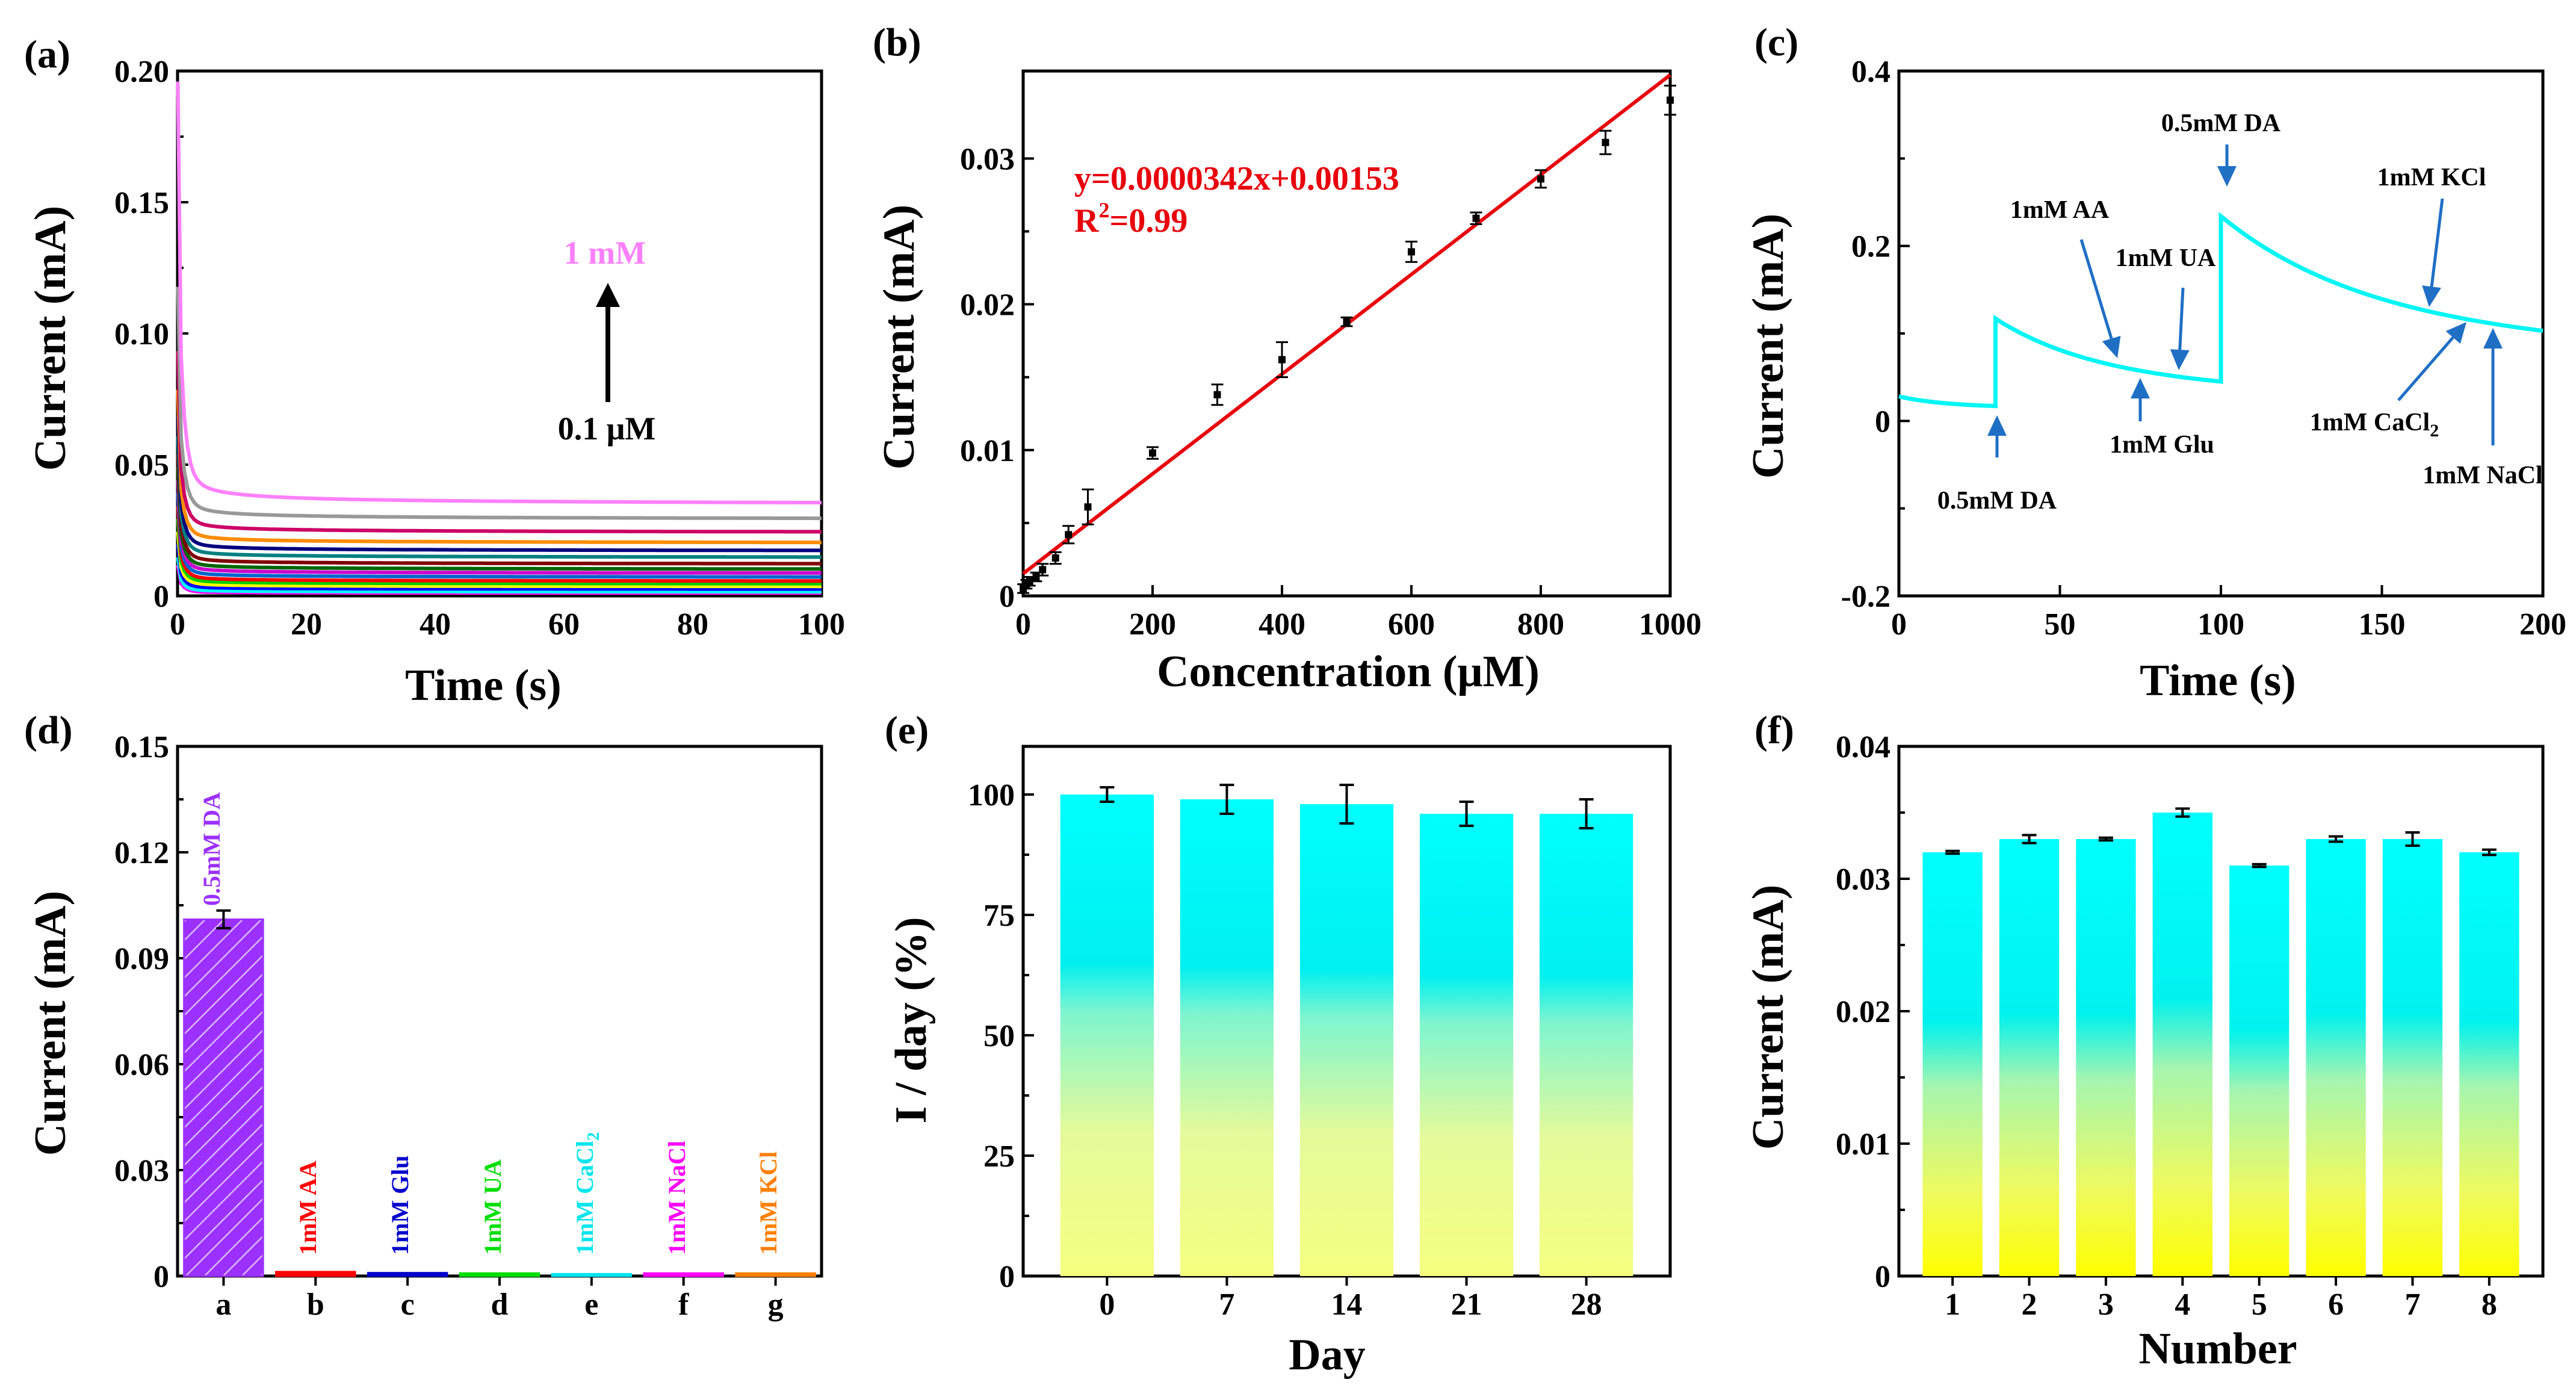 This screenshot has width=2576, height=1388. I want to click on panel-b-ytick-label: 0, so click(1007, 597).